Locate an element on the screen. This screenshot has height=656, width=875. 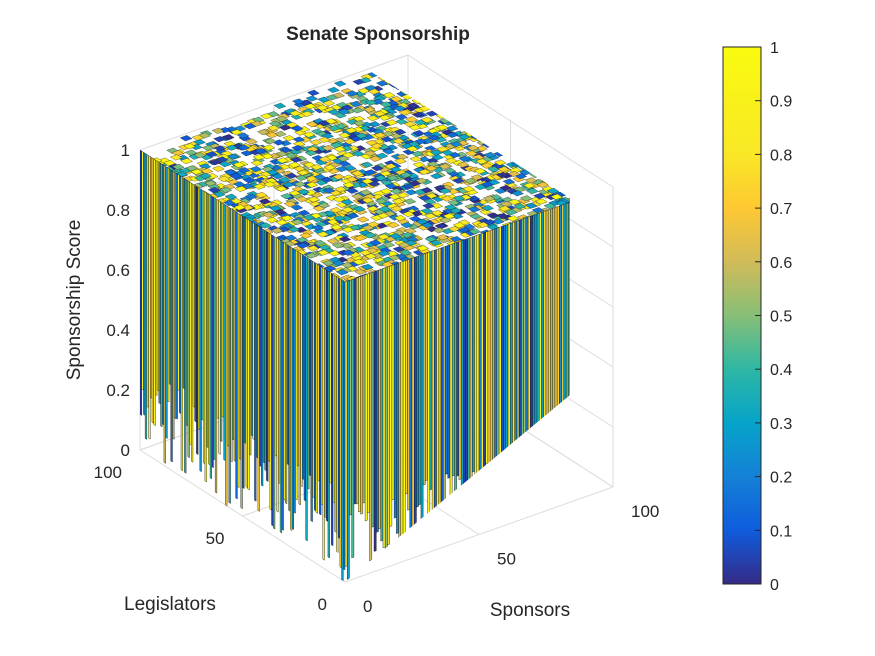
colorbar-tick-label: 0.4 is located at coordinates (781, 370).